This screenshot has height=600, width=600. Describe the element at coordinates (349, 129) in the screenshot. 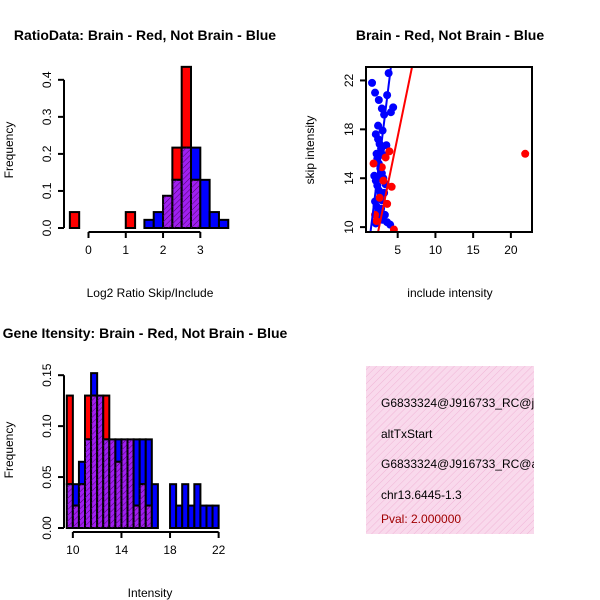

I see `y-tick-label: 18` at that location.